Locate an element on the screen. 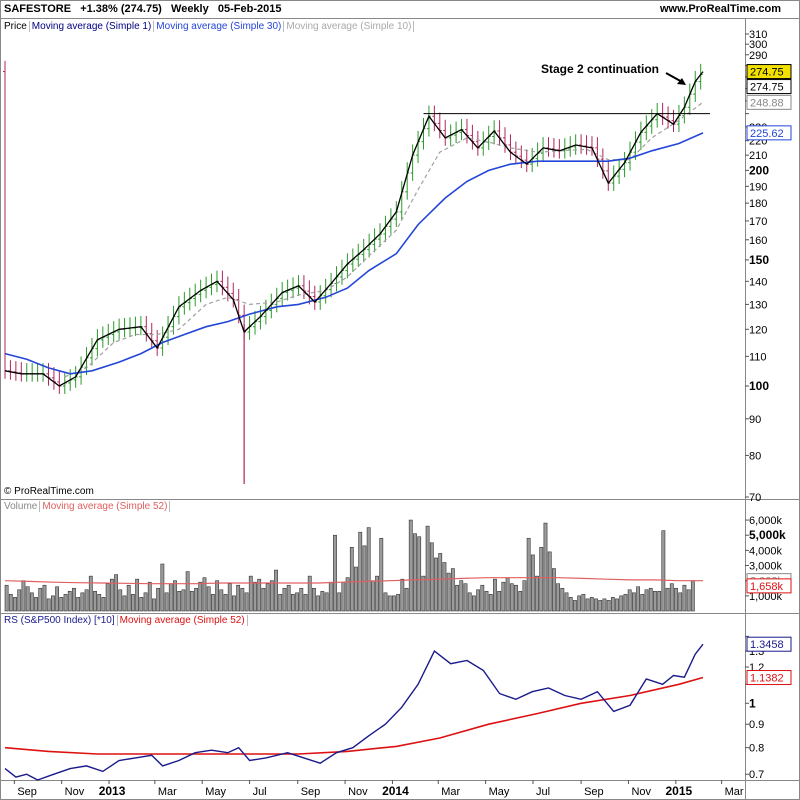  x-tick-label: May is located at coordinates (215, 792).